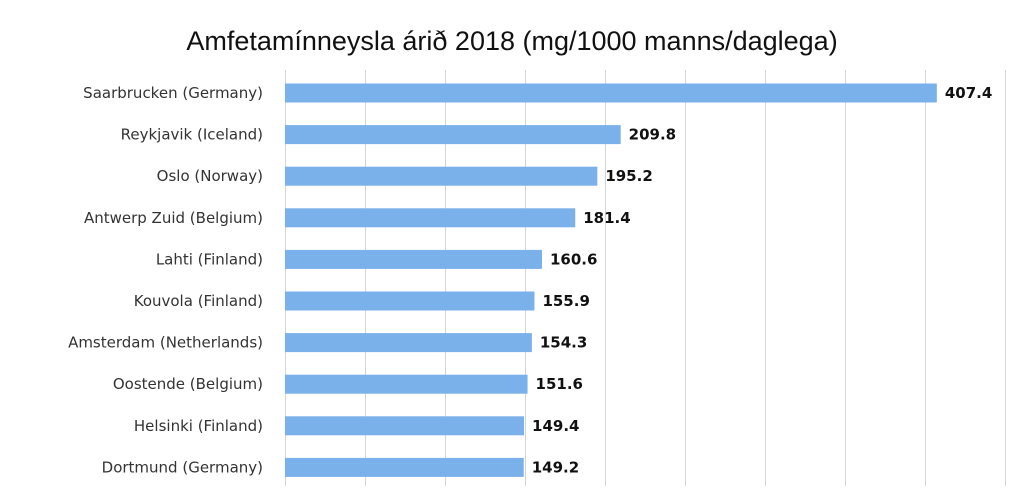 This screenshot has height=491, width=1024. I want to click on value-label: 154.3, so click(563, 343).